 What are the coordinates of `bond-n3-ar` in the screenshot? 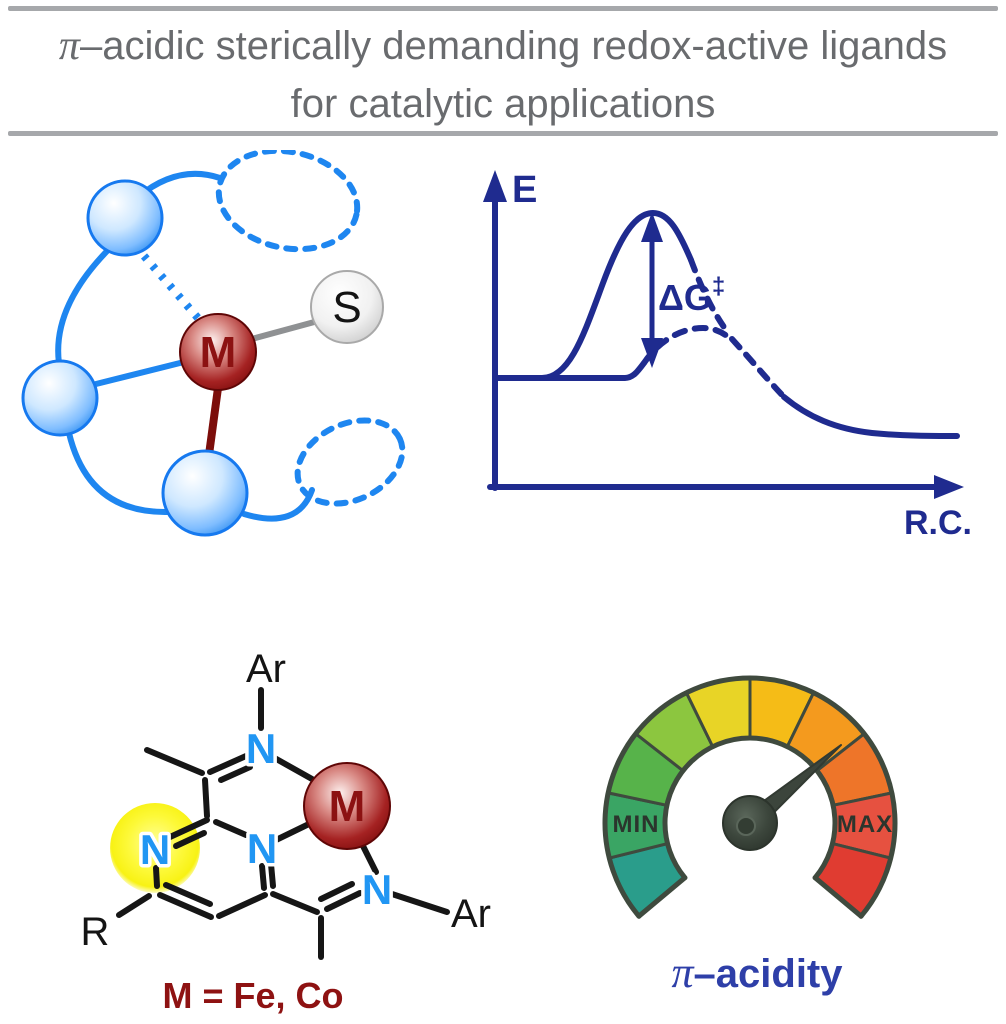 It's located at (419, 903).